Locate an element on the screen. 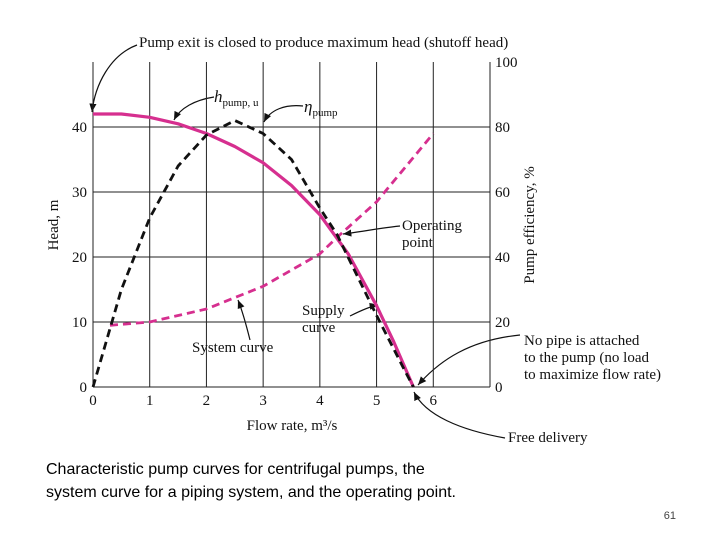 The height and width of the screenshot is (540, 720). annotation-text: curve is located at coordinates (319, 328).